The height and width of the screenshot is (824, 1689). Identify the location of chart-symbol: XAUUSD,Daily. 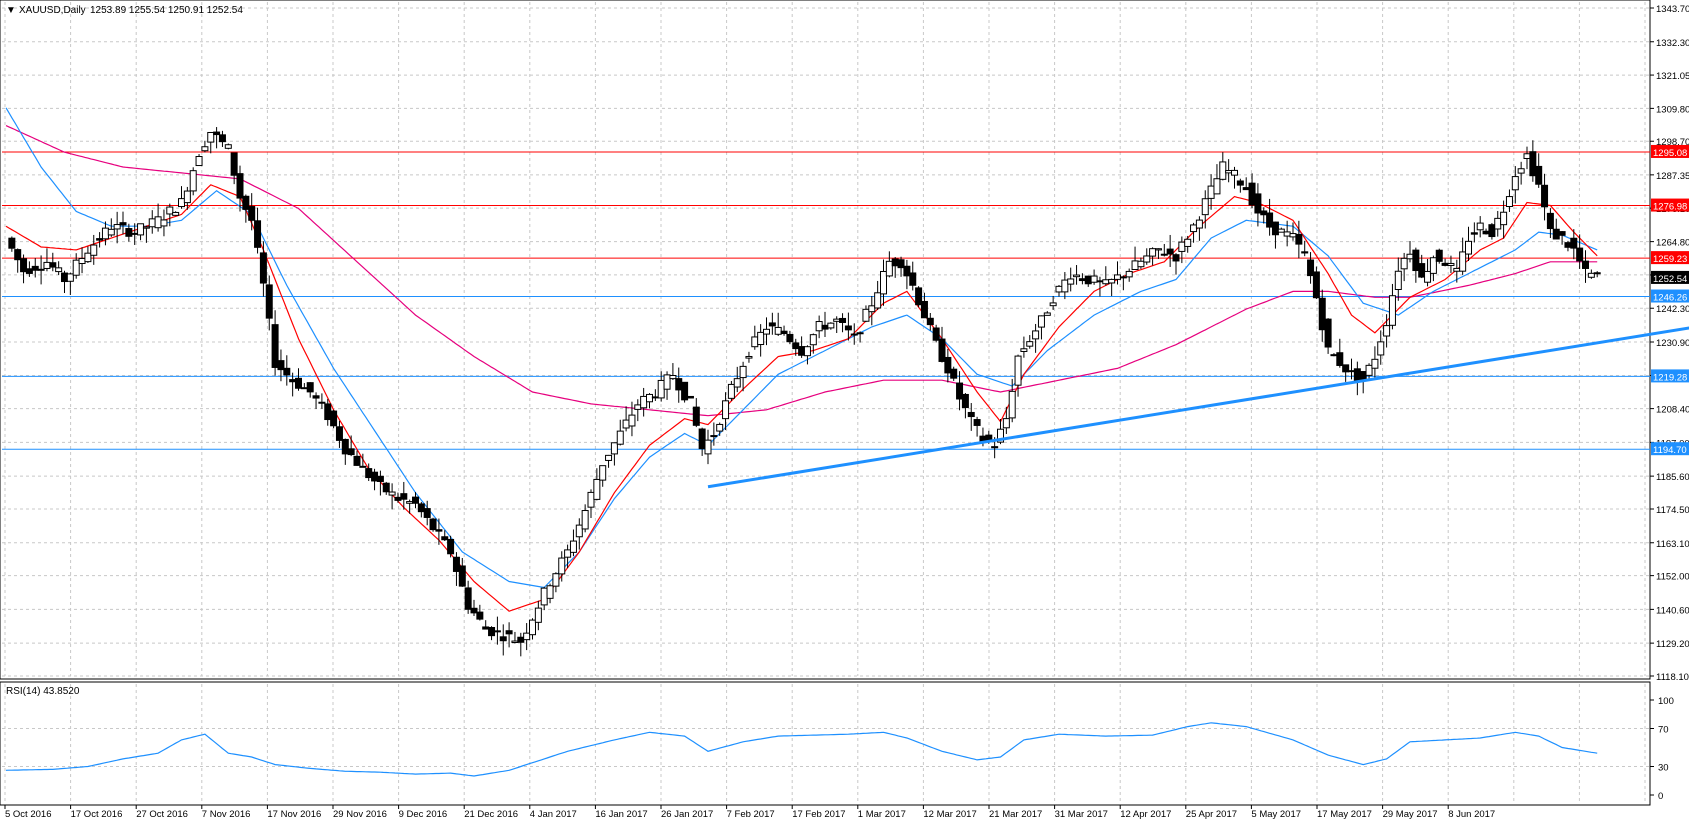
(52, 10).